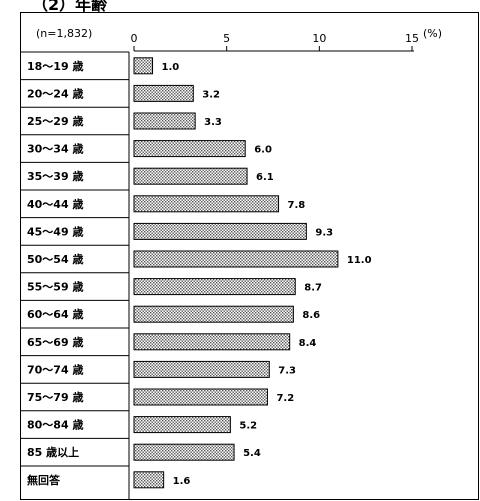  I want to click on value-label: 5.4, so click(252, 453).